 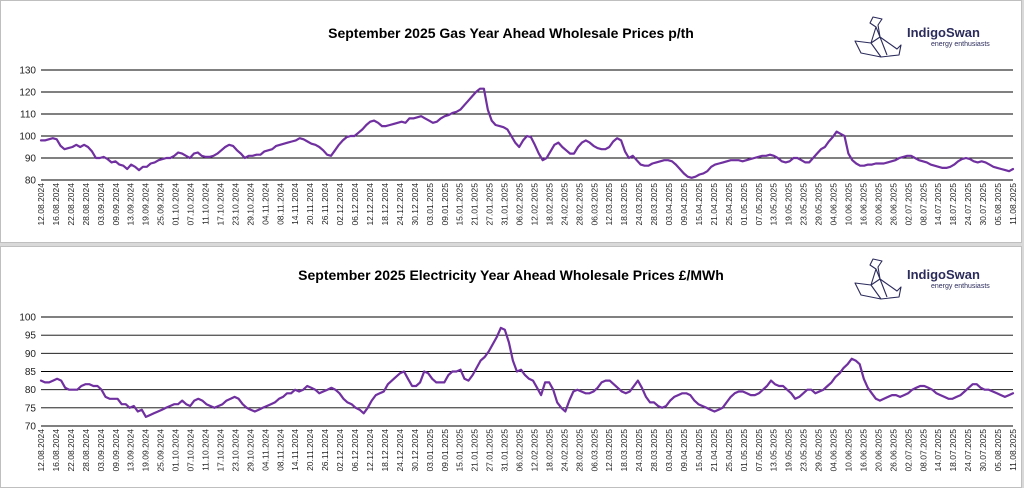 I want to click on x-tick-label: 20.06.2025, so click(x=878, y=204).